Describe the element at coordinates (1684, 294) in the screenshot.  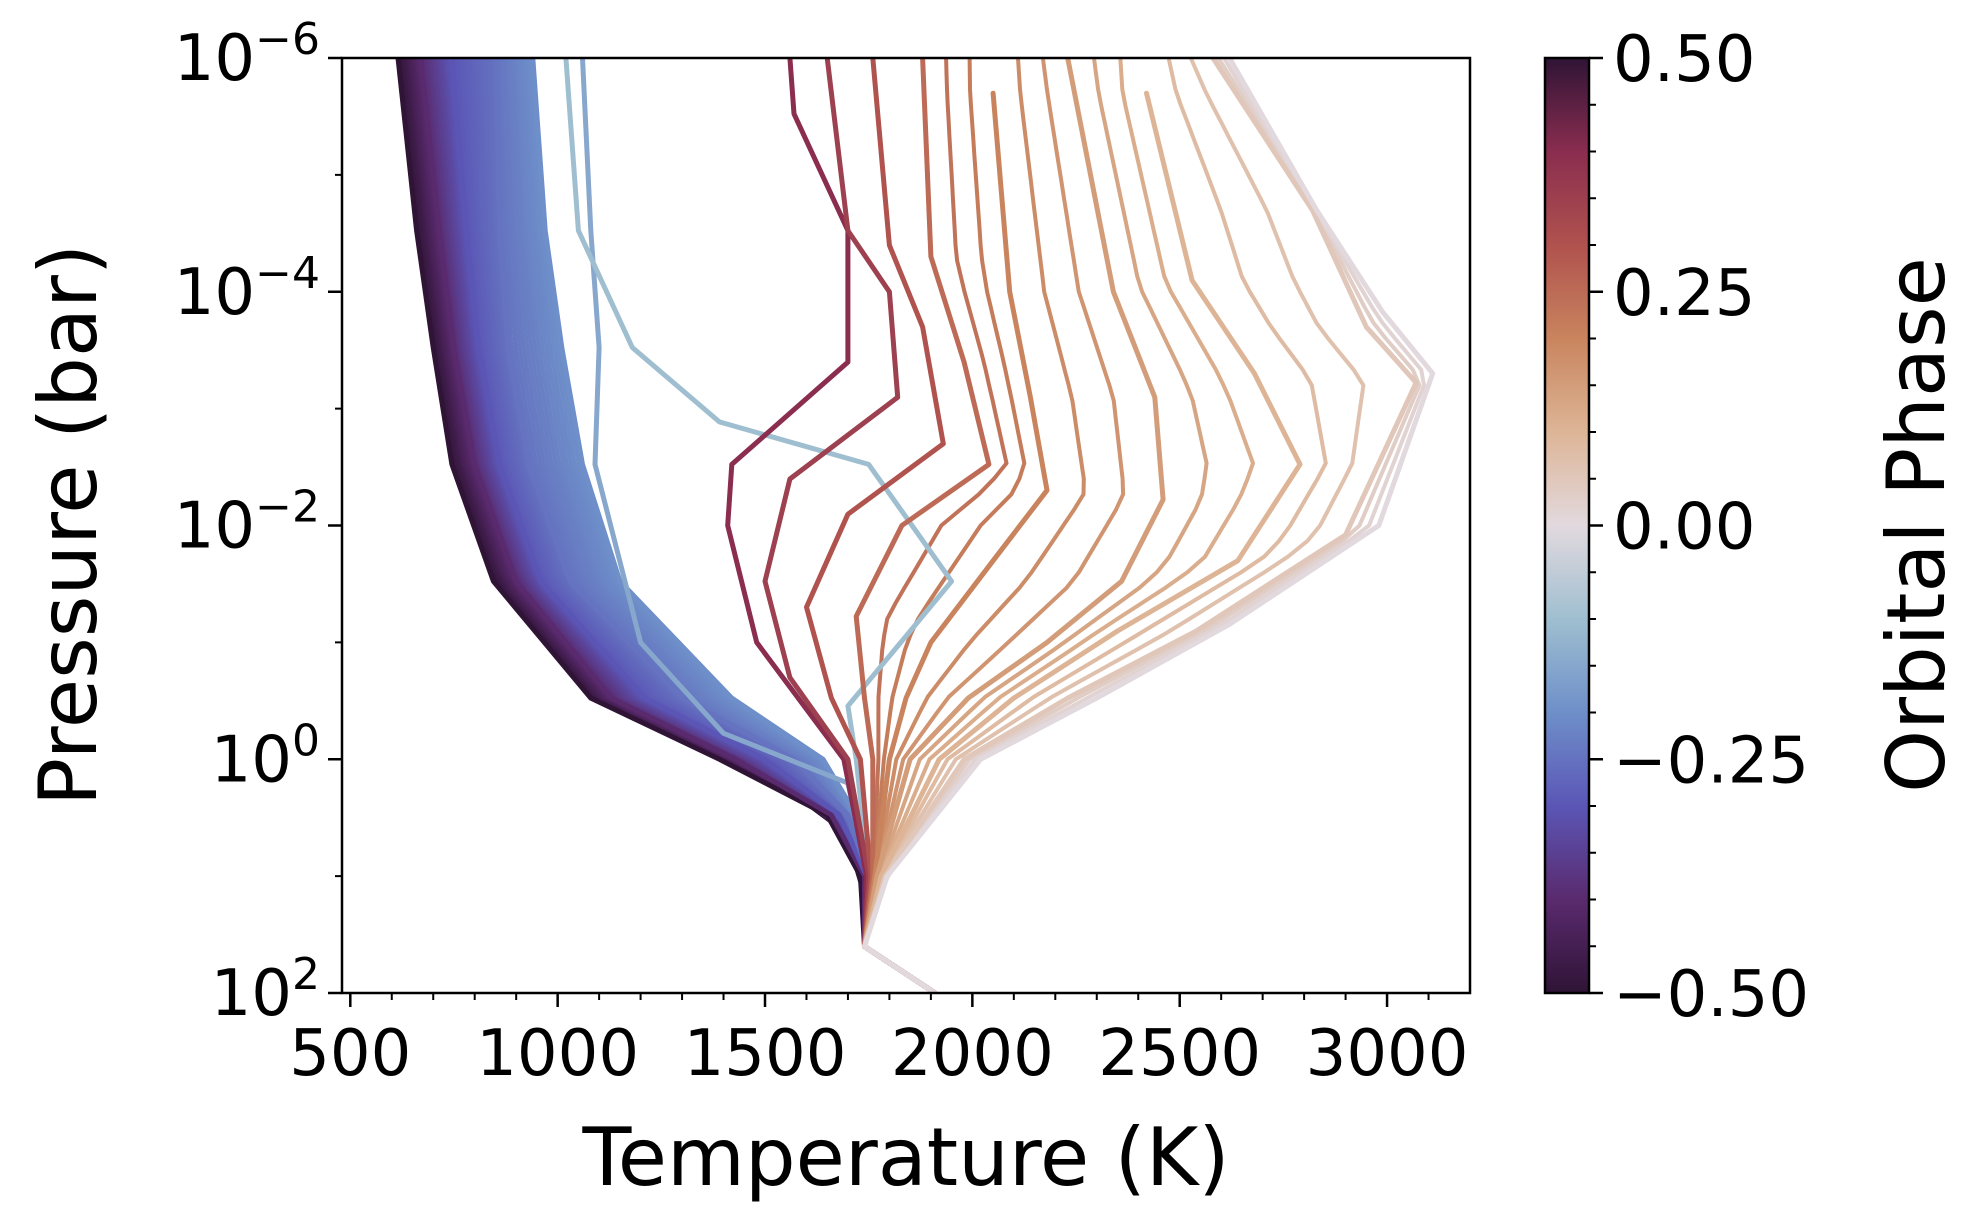
I see `colorbar-tick-label: 0.25` at that location.